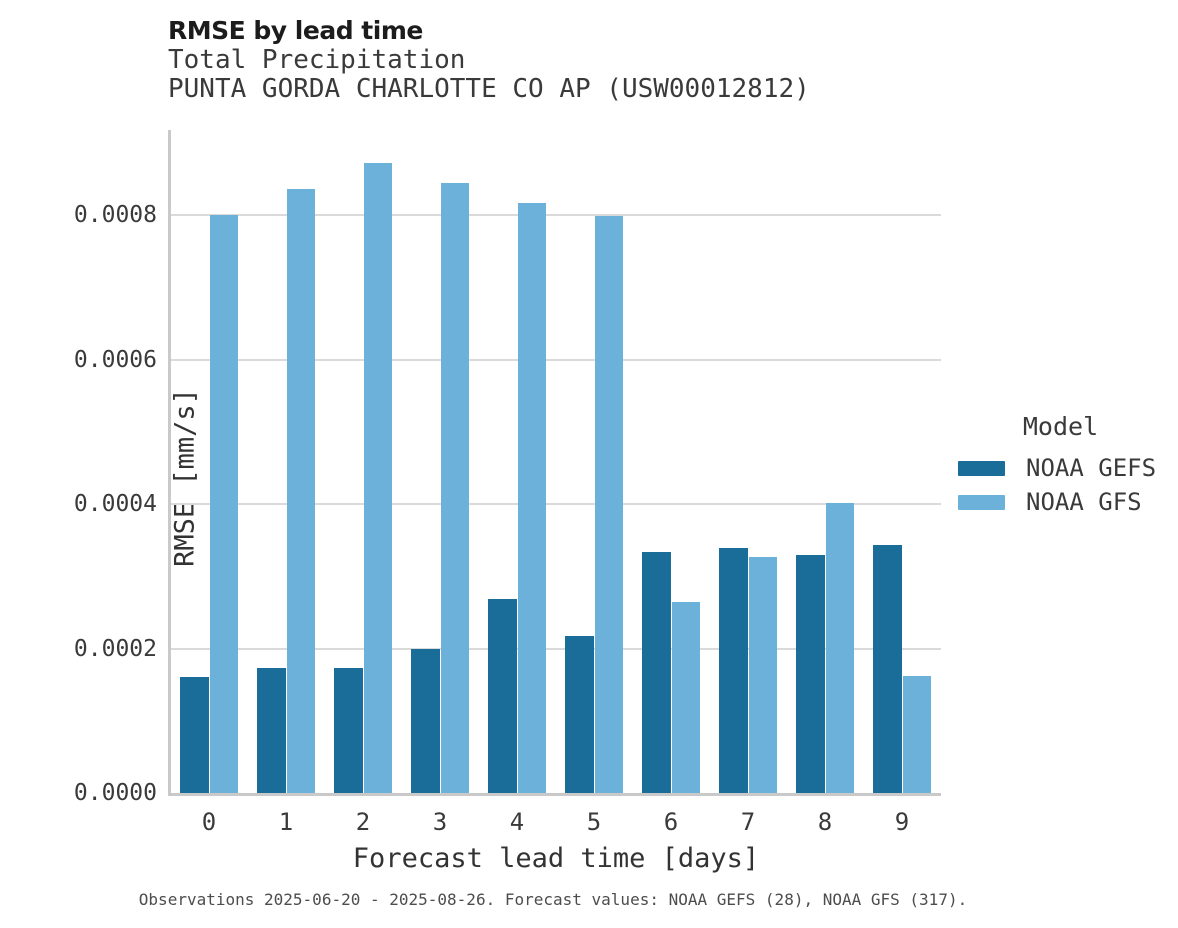 The image size is (1178, 928). What do you see at coordinates (1060, 426) in the screenshot?
I see `legend-title: Model` at bounding box center [1060, 426].